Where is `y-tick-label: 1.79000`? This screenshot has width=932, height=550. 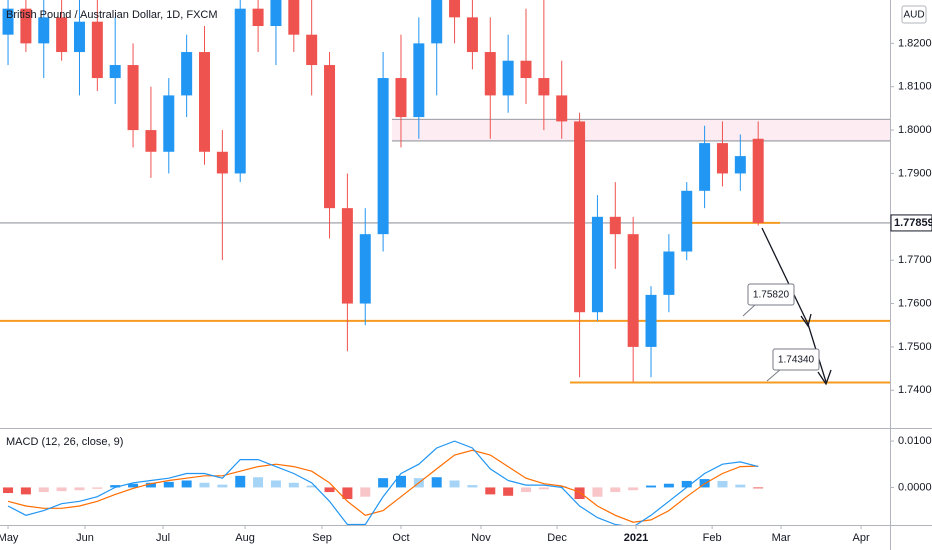
y-tick-label: 1.79000 is located at coordinates (915, 173).